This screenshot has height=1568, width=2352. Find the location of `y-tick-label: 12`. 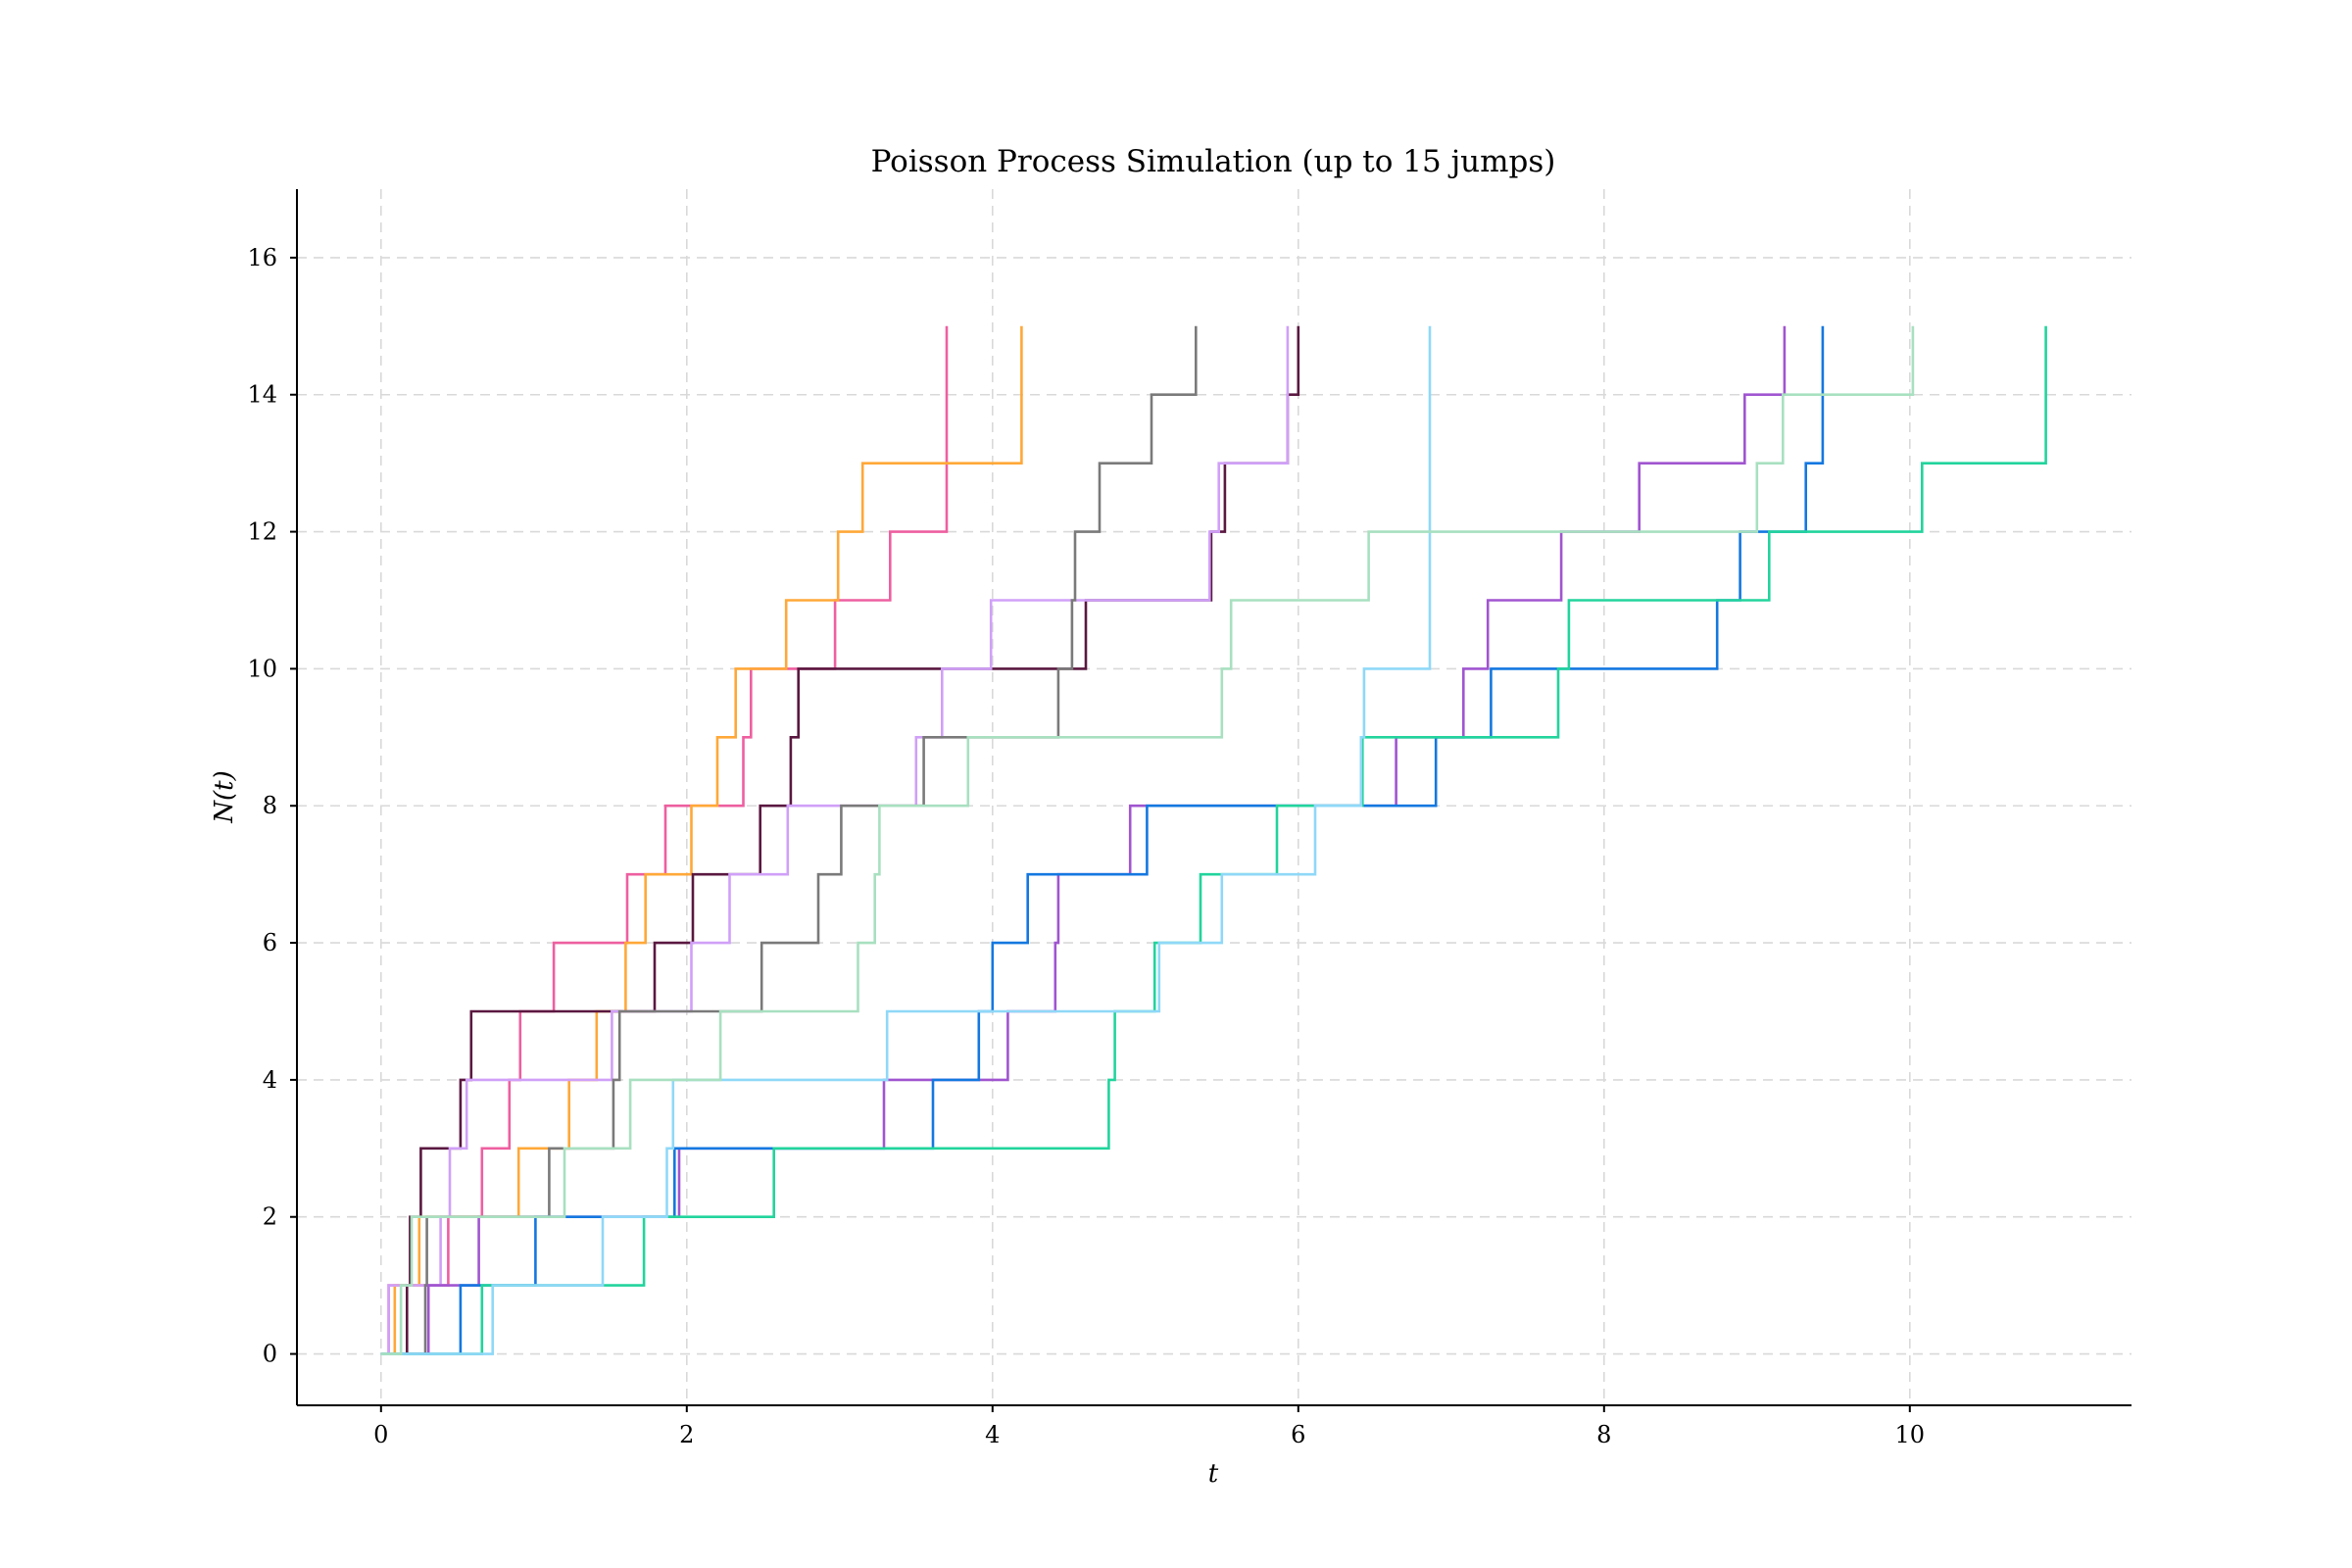

y-tick-label: 12 is located at coordinates (262, 532).